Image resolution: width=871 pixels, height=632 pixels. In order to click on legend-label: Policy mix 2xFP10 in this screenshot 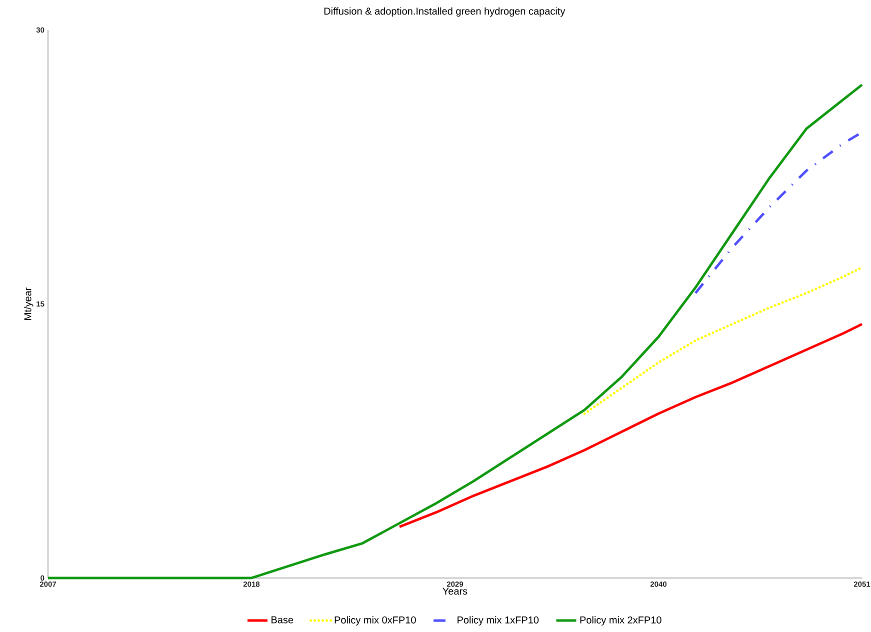, I will do `click(621, 621)`.